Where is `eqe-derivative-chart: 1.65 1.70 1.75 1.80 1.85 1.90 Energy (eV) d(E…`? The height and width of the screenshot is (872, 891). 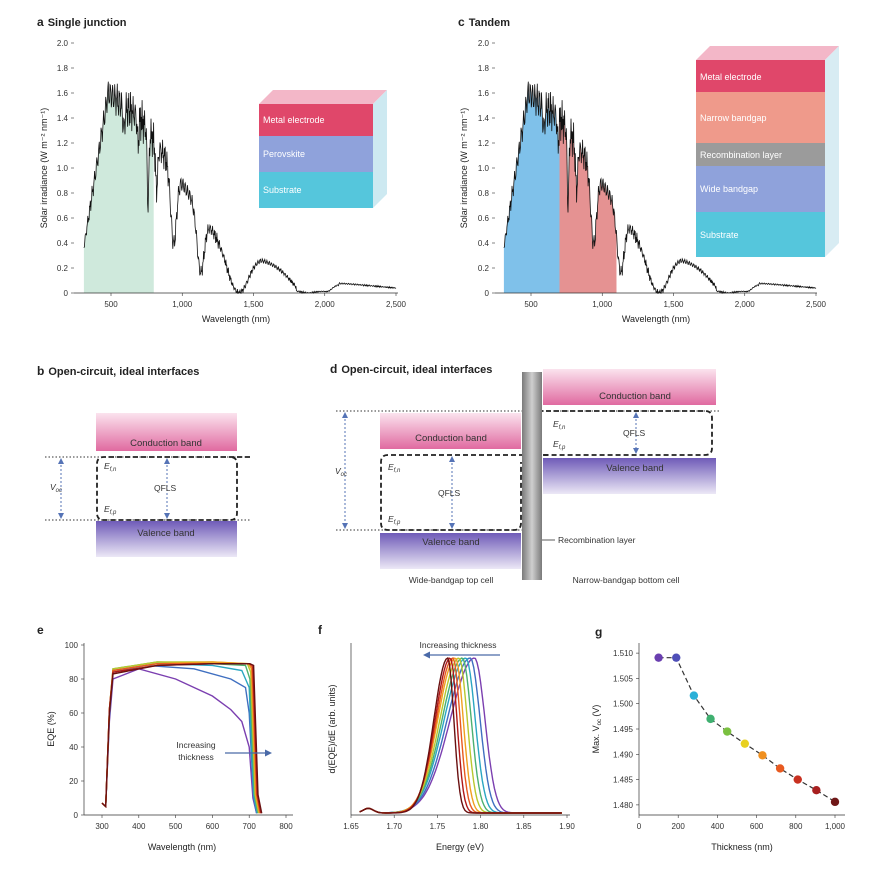 eqe-derivative-chart: 1.65 1.70 1.75 1.80 1.85 1.90 Energy (eV) d(E… is located at coordinates (451, 746).